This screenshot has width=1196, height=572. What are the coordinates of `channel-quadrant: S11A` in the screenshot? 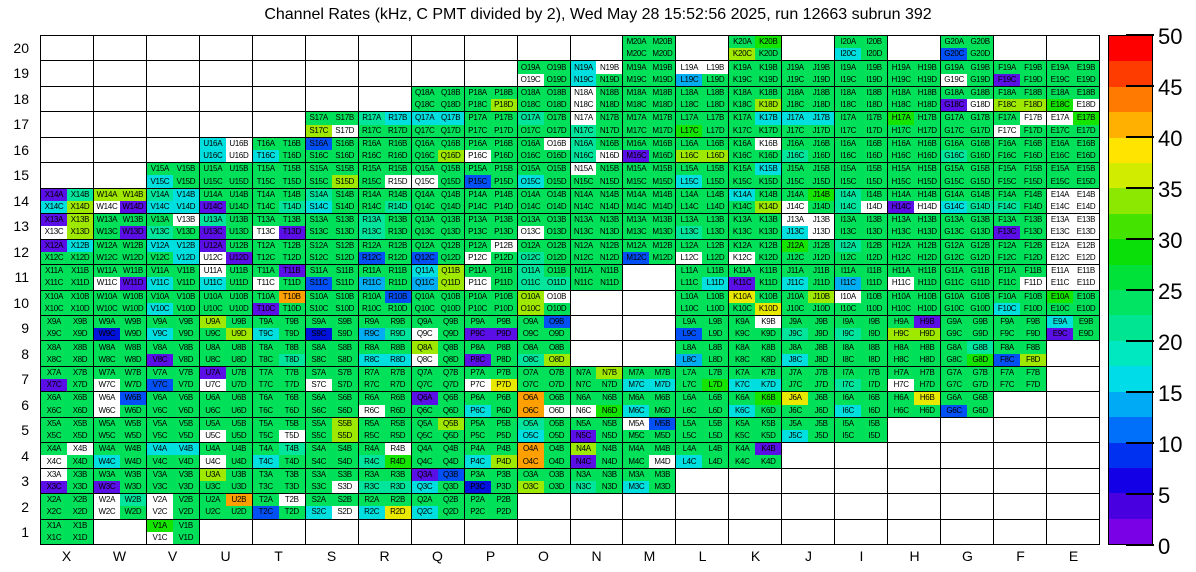 It's located at (318, 271).